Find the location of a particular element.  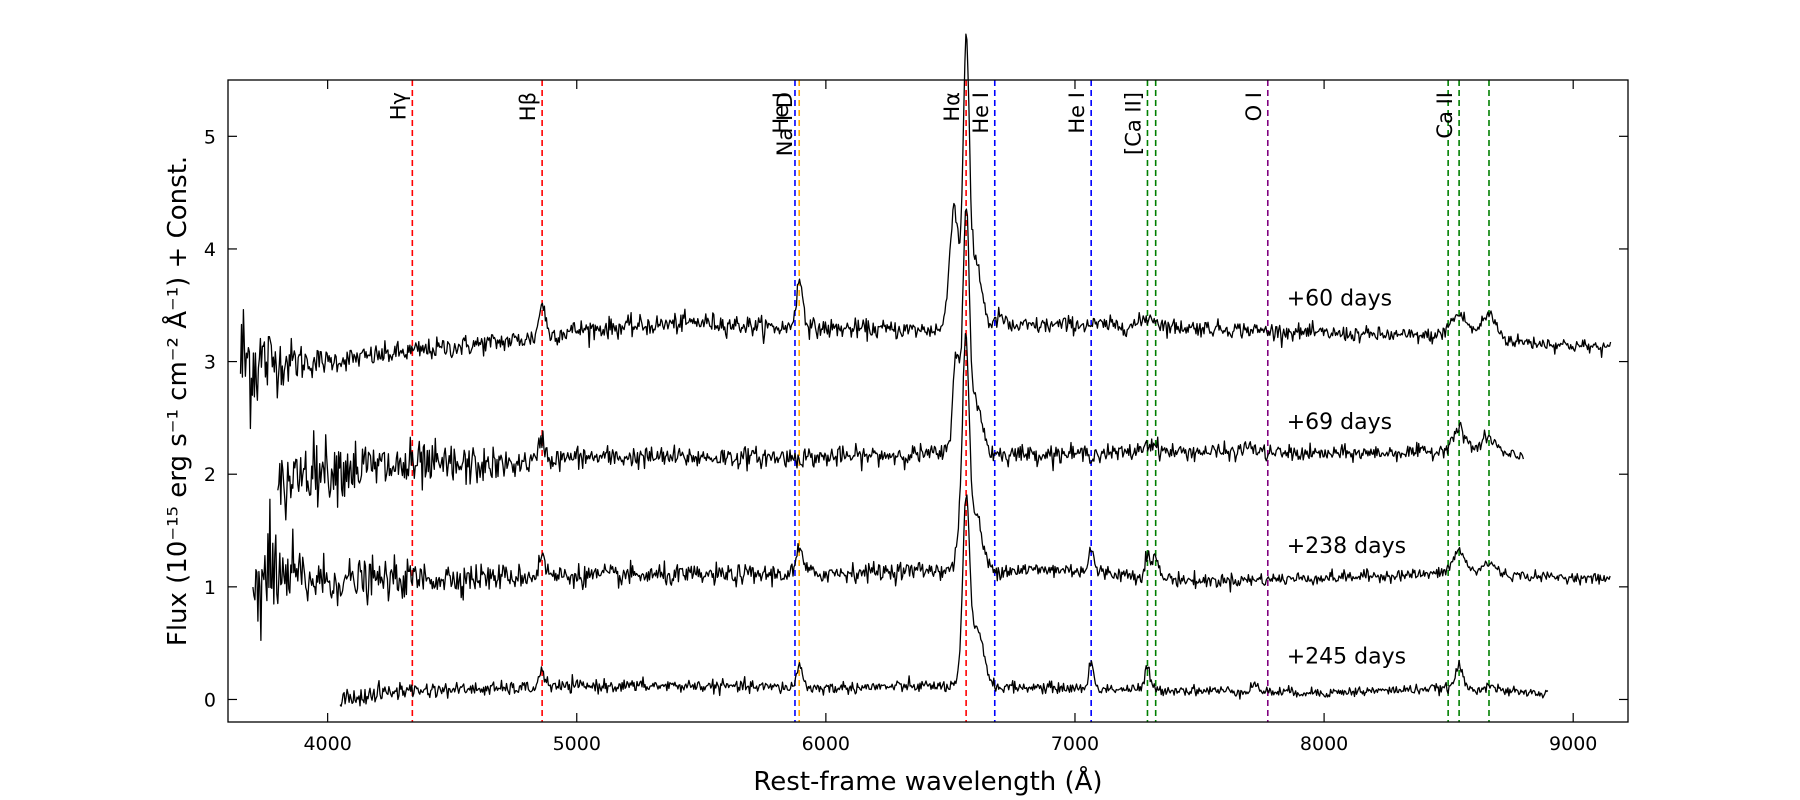

series-label-0: +60 days is located at coordinates (1339, 298).